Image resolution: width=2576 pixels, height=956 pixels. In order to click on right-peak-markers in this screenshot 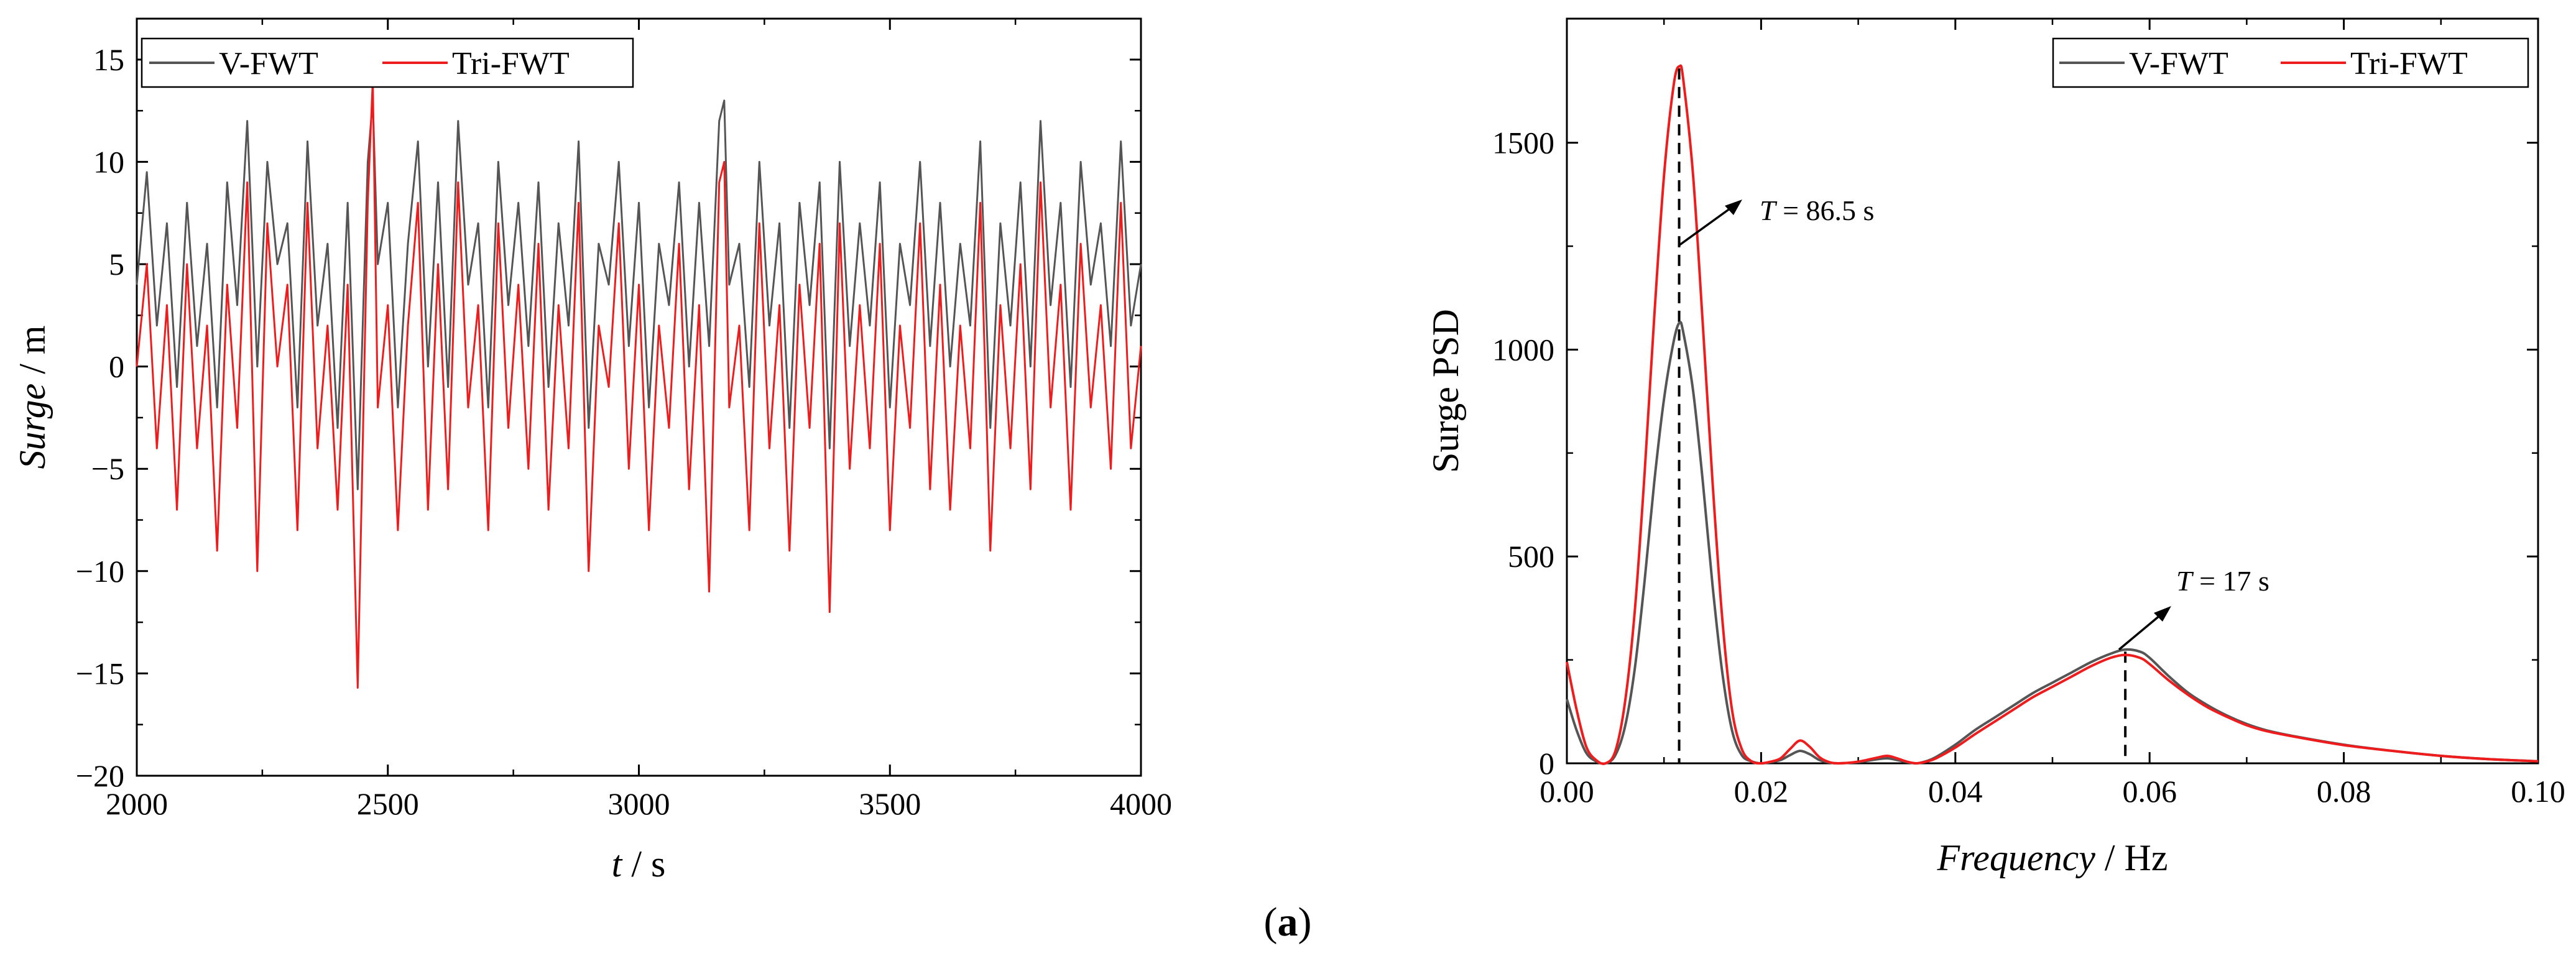, I will do `click(1902, 415)`.